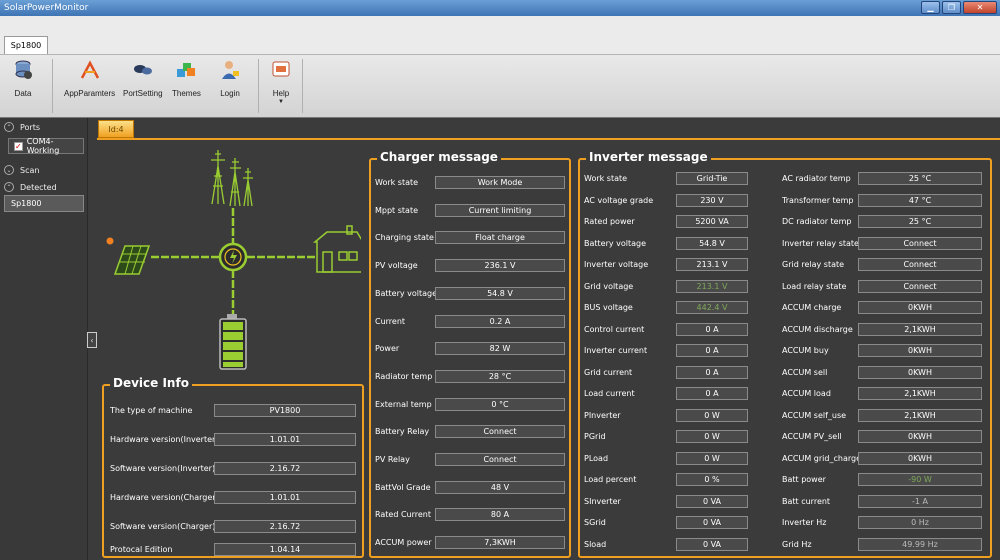  Describe the element at coordinates (797, 544) in the screenshot. I see `row-label: Grid Hz` at that location.